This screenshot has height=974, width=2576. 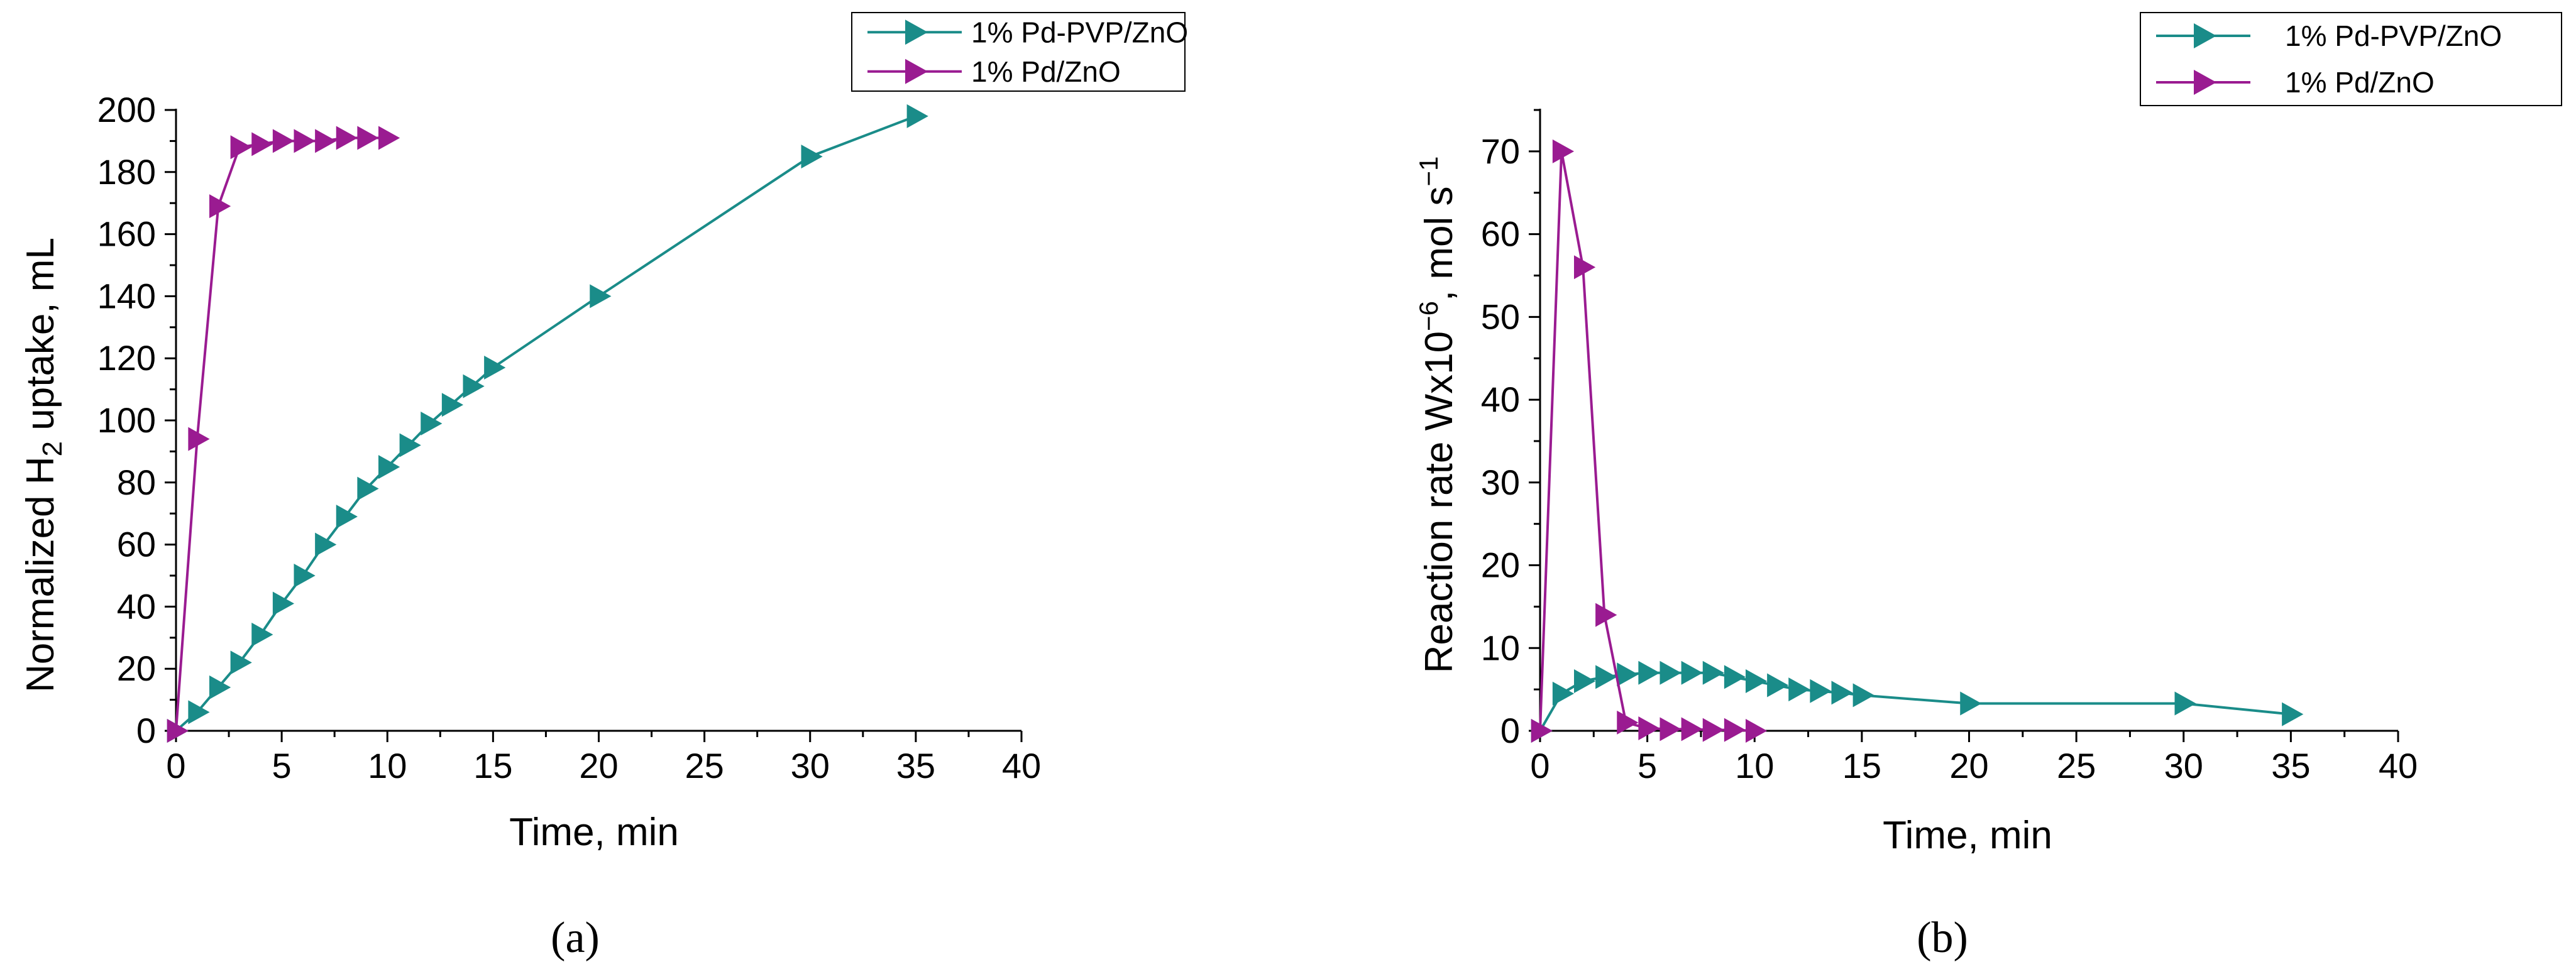 What do you see at coordinates (40, 574) in the screenshot?
I see `y-axis-label-a-pre: Normalized H` at bounding box center [40, 574].